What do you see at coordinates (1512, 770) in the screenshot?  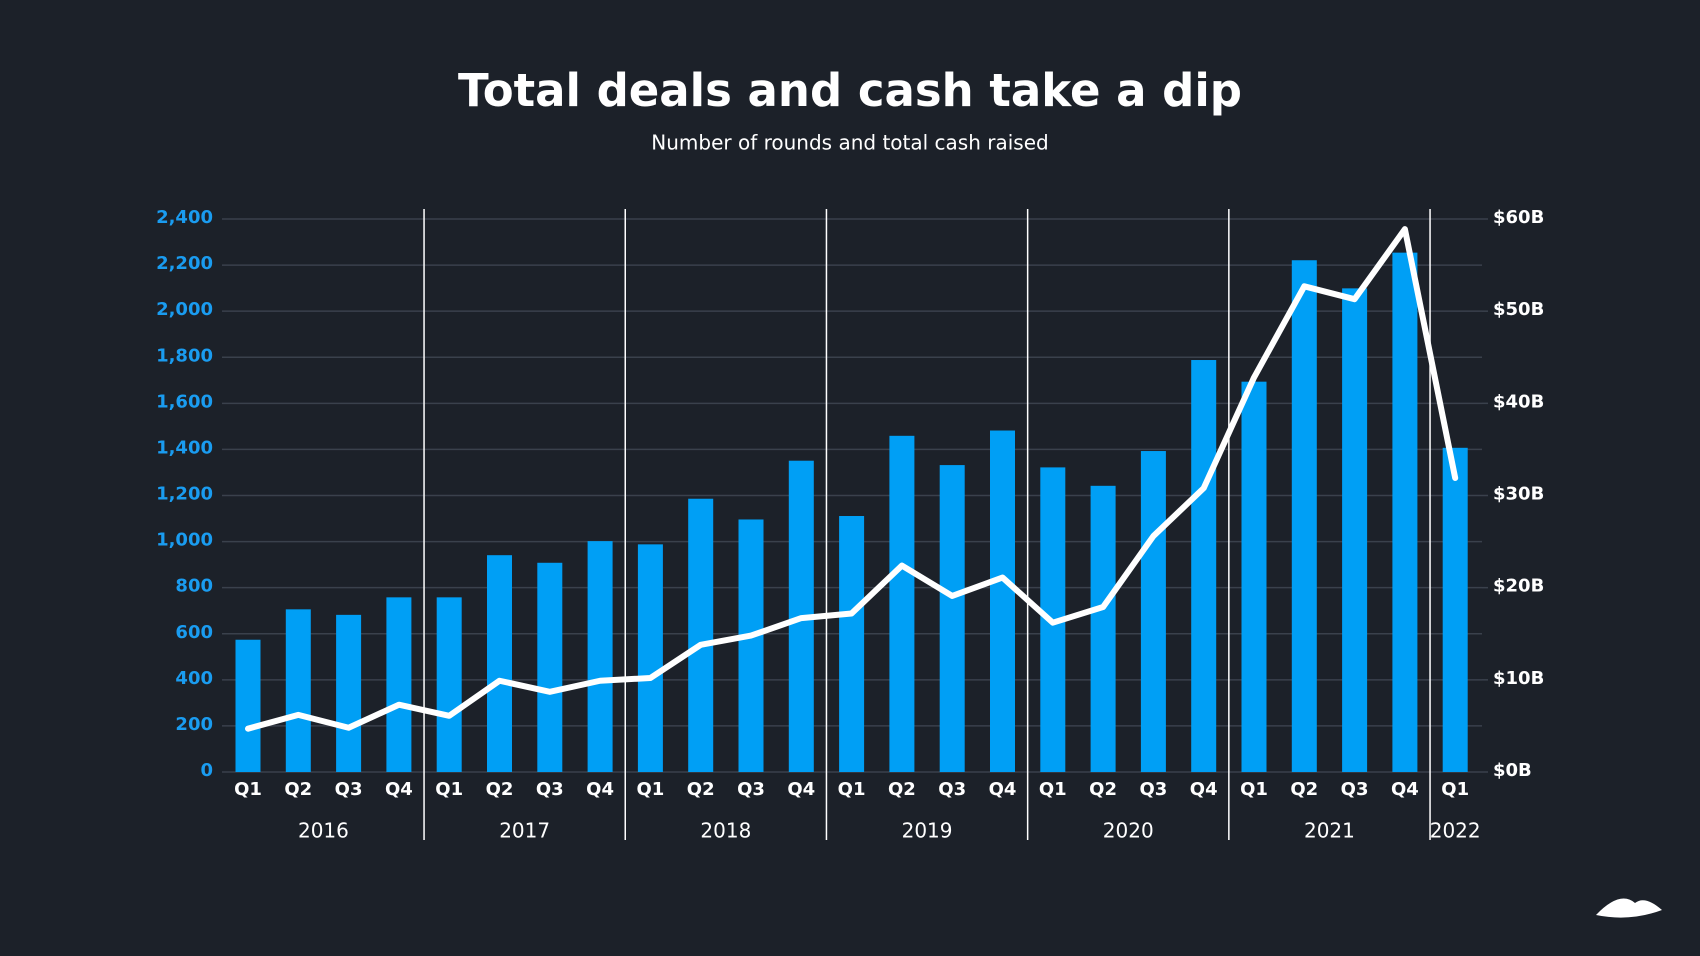 I see `y2-tick-label: $0B` at bounding box center [1512, 770].